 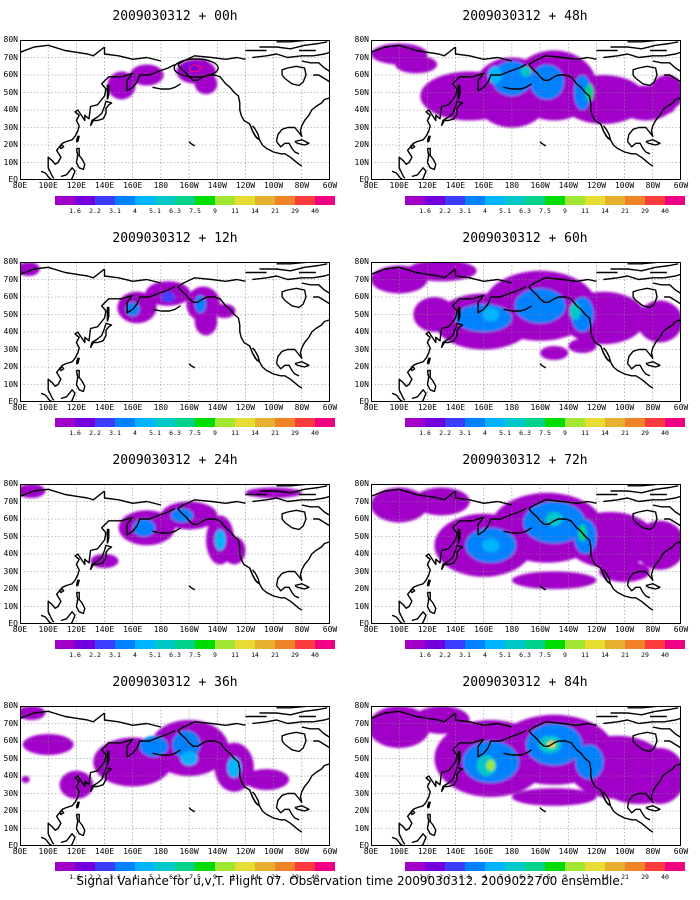 I want to click on lon-tick-label: 100W, so click(x=273, y=629).